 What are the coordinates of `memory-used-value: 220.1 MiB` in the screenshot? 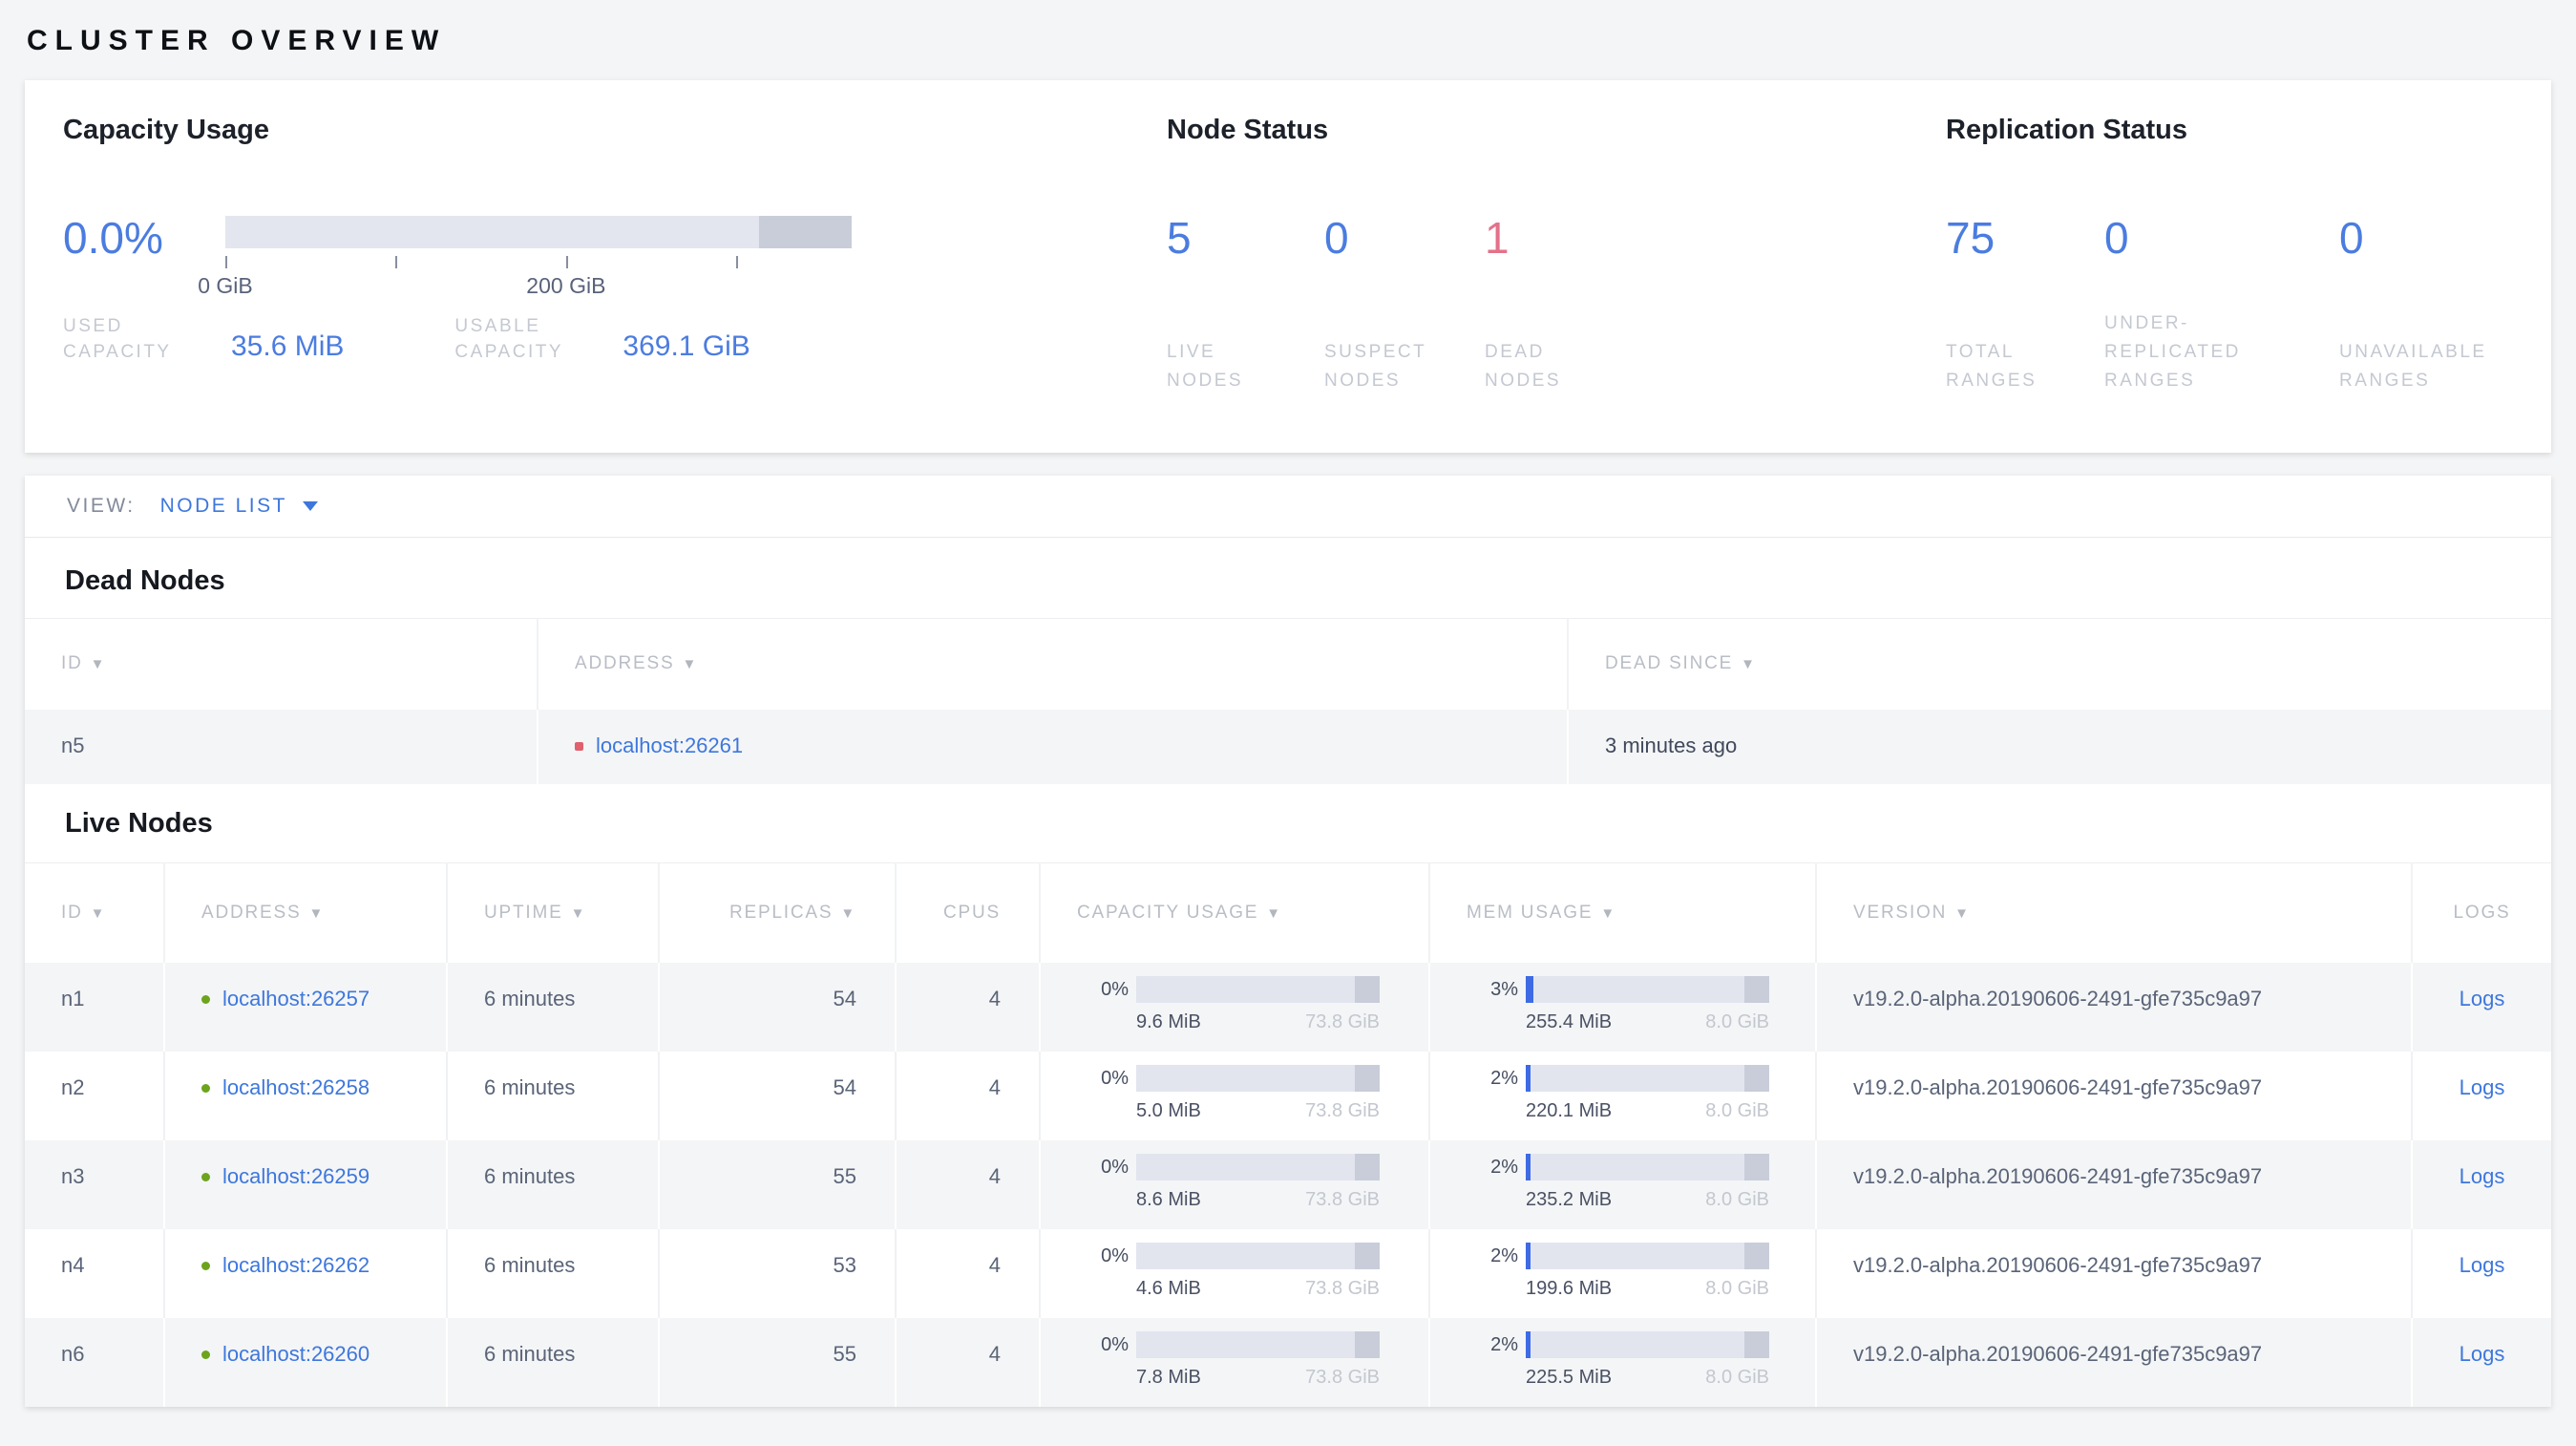 It's located at (1569, 1110).